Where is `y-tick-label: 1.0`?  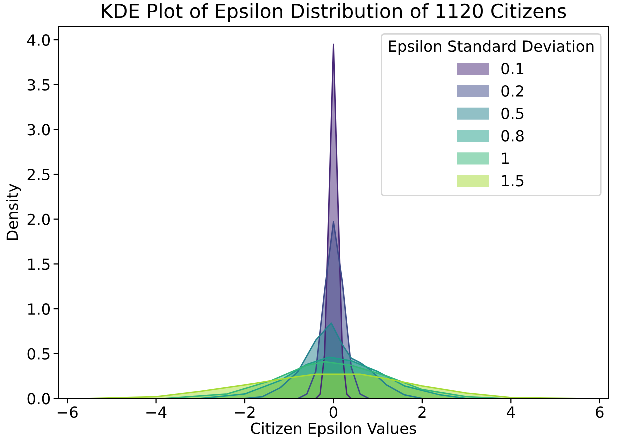 y-tick-label: 1.0 is located at coordinates (39, 310).